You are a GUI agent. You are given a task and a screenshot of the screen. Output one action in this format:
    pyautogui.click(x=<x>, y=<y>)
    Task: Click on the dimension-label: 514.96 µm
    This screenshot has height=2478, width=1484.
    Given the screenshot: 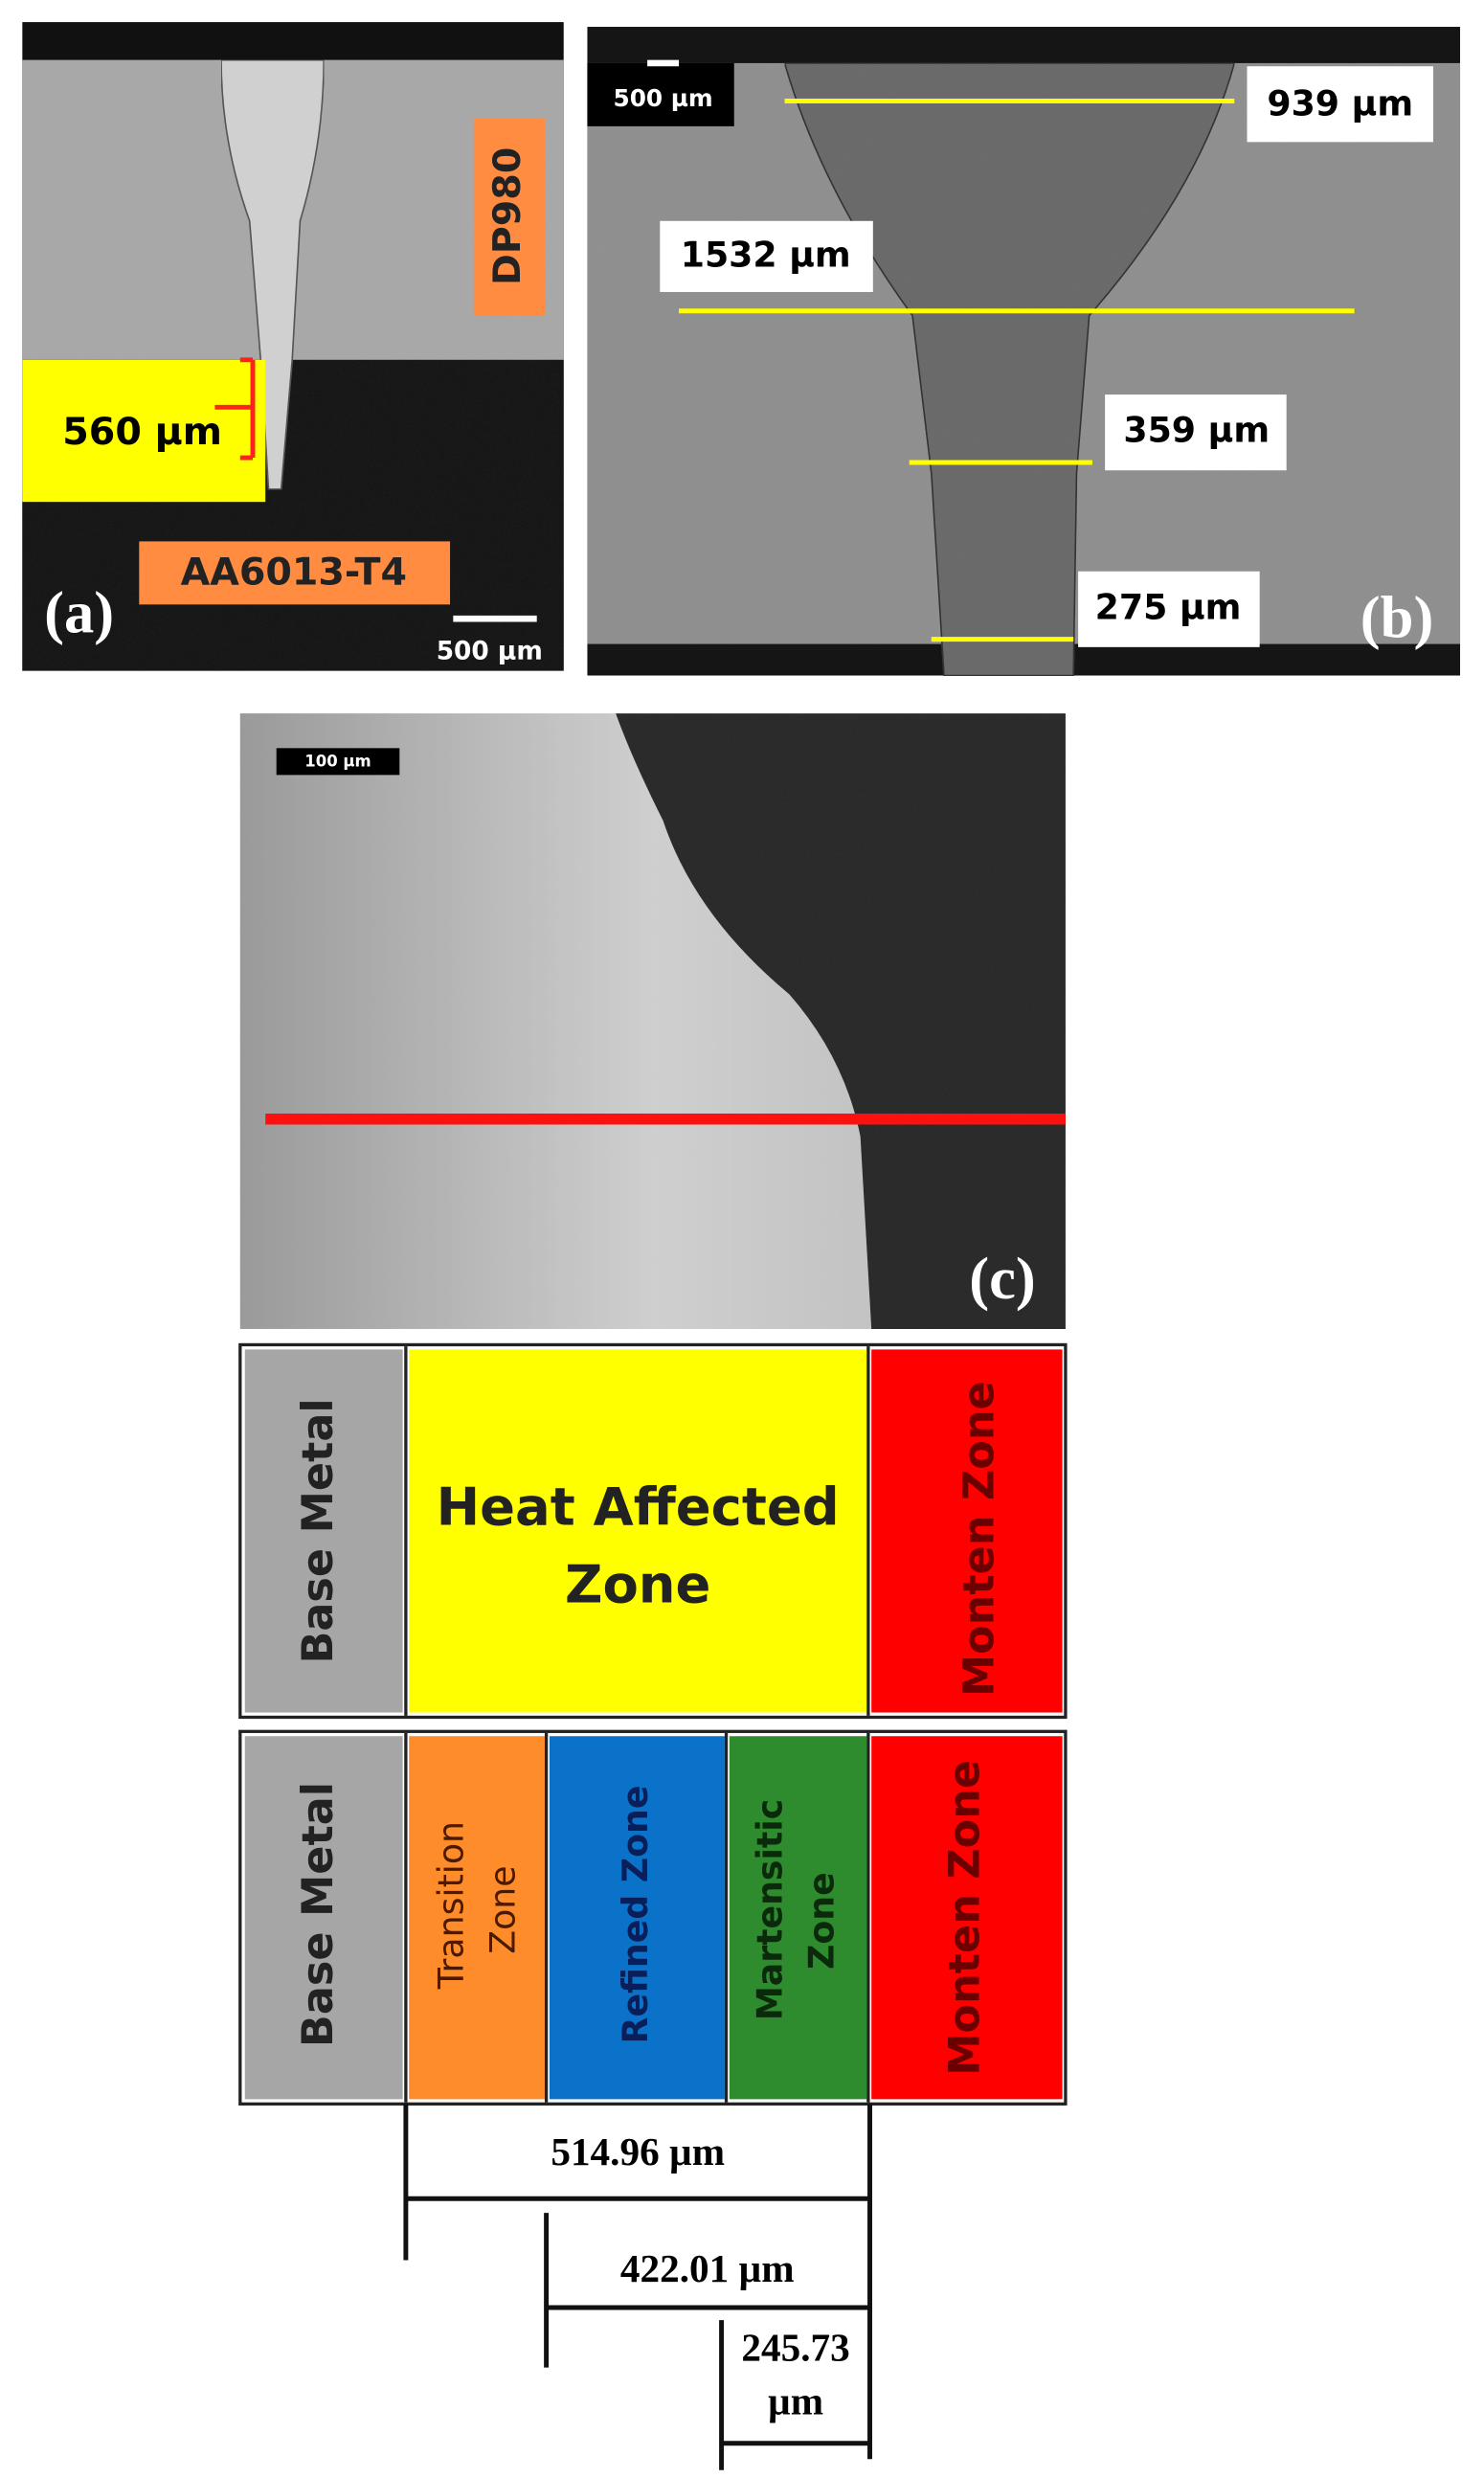 What is the action you would take?
    pyautogui.click(x=638, y=2151)
    